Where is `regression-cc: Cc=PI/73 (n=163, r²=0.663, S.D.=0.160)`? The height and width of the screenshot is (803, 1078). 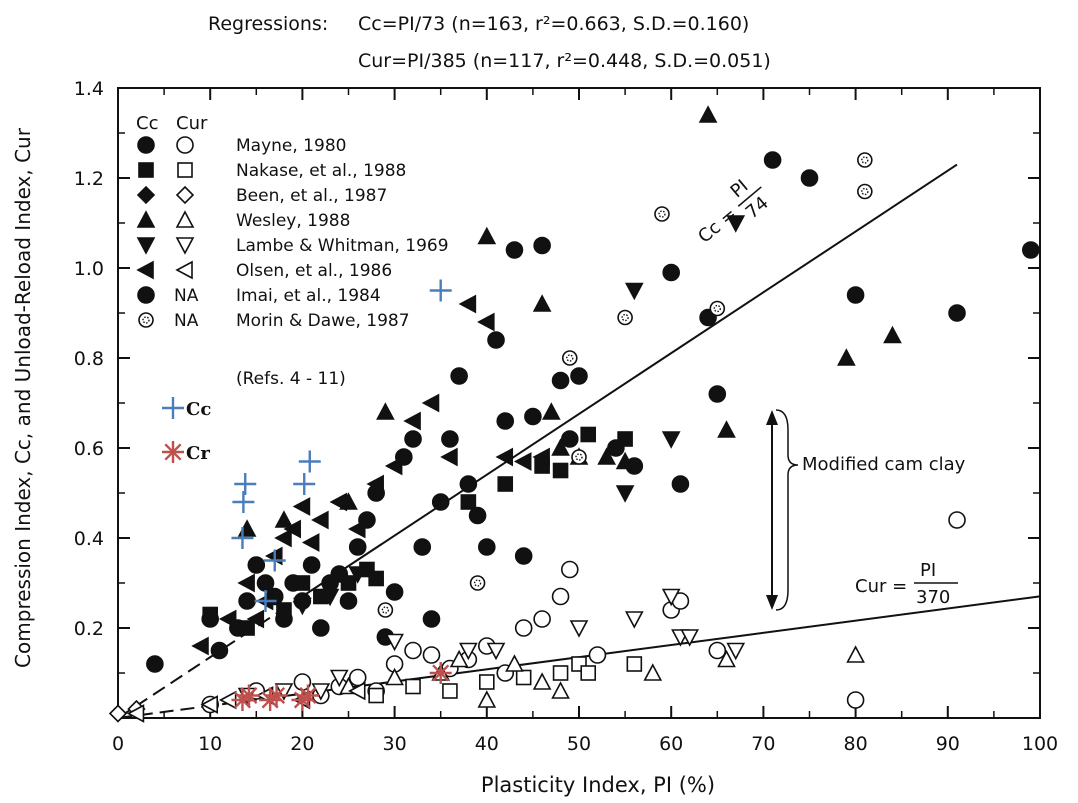 regression-cc: Cc=PI/73 (n=163, r²=0.663, S.D.=0.160) is located at coordinates (553, 24).